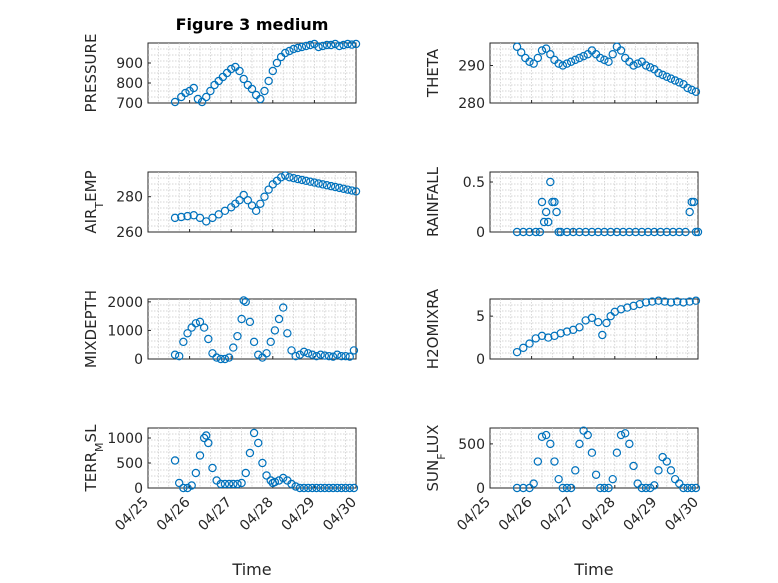 This screenshot has width=778, height=583. What do you see at coordinates (129, 84) in the screenshot?
I see `y-tick-label: 800` at bounding box center [129, 84].